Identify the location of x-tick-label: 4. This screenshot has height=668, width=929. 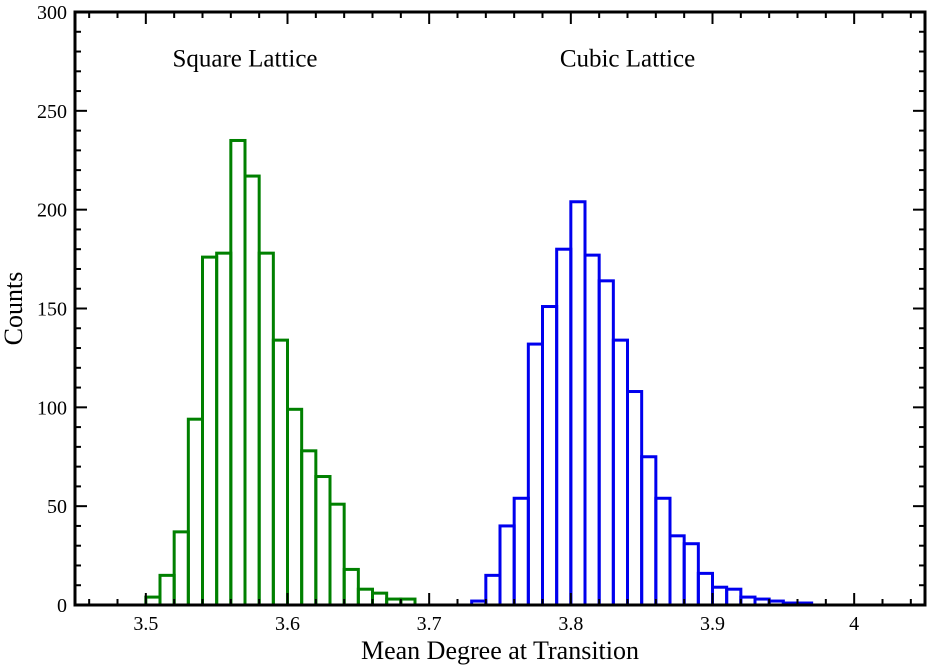
(854, 624).